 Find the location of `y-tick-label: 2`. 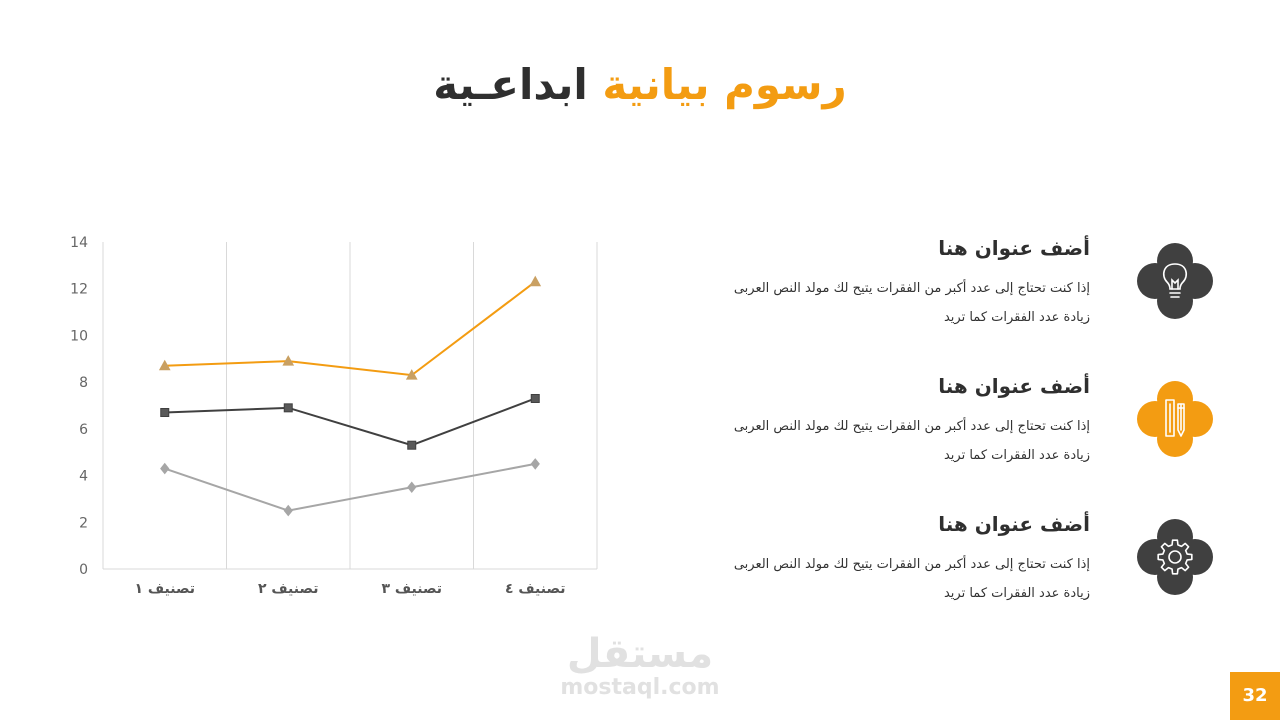

y-tick-label: 2 is located at coordinates (83, 523).